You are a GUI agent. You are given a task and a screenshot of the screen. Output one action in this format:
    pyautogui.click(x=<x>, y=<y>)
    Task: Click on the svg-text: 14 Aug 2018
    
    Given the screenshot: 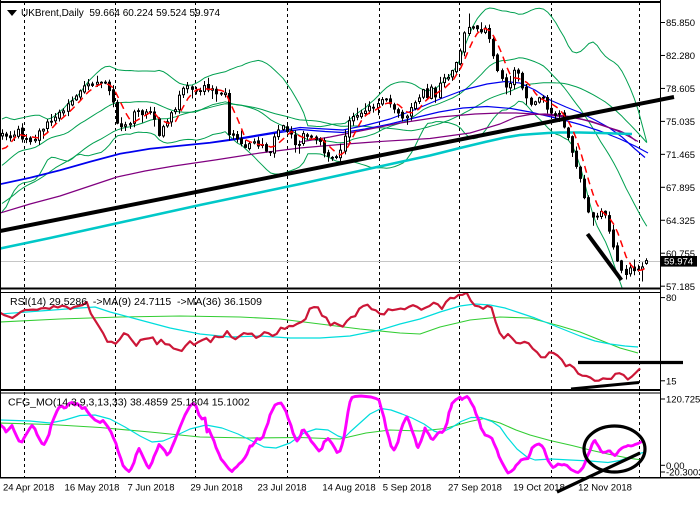 What is the action you would take?
    pyautogui.click(x=348, y=488)
    